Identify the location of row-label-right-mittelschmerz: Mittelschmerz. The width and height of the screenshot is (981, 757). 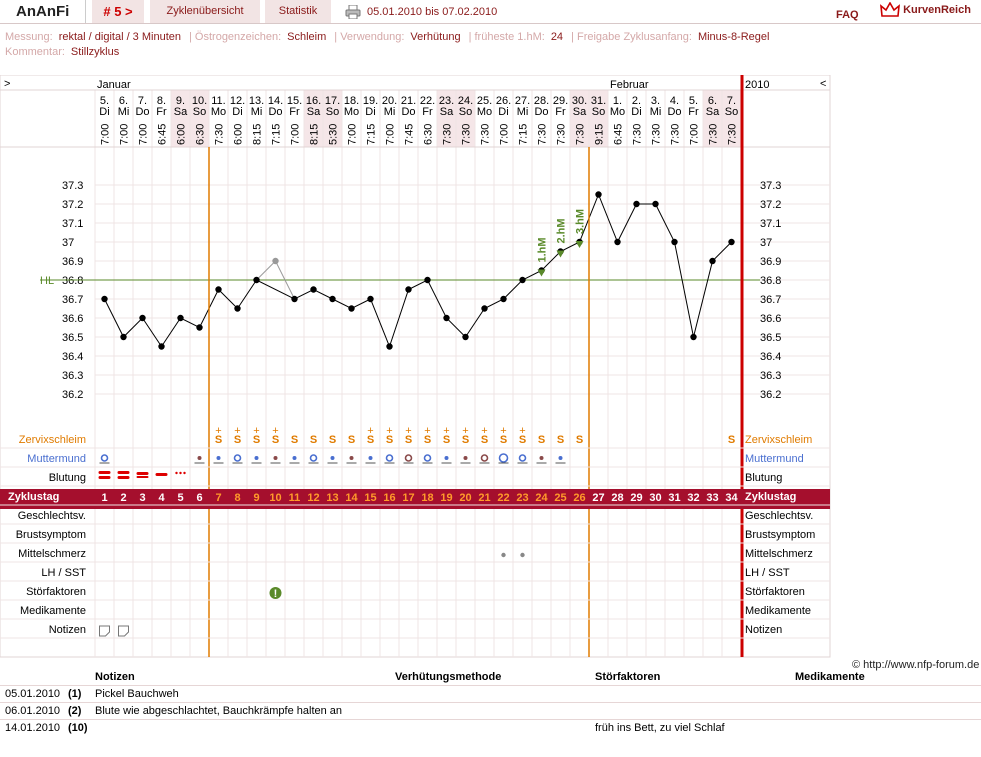
(779, 554).